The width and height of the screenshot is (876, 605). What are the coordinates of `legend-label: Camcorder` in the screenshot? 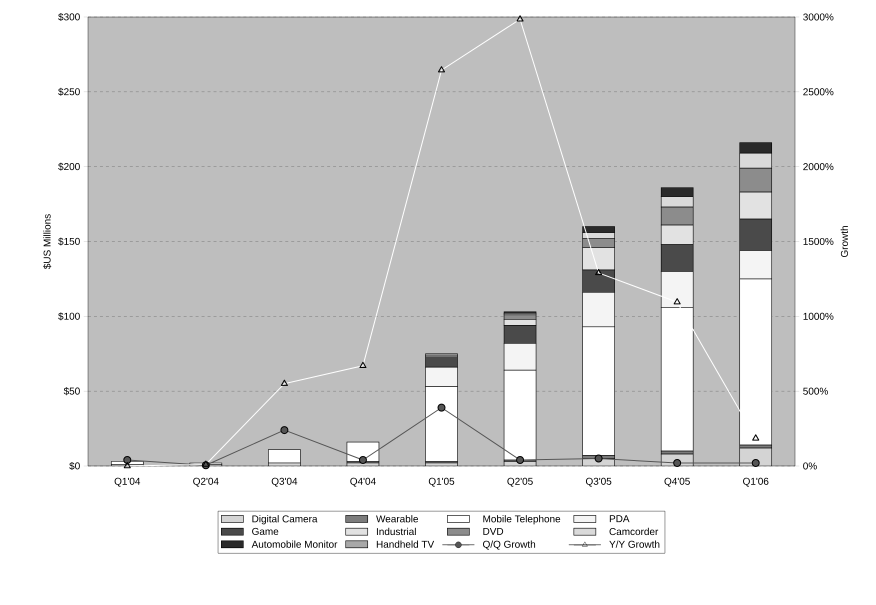 It's located at (634, 532).